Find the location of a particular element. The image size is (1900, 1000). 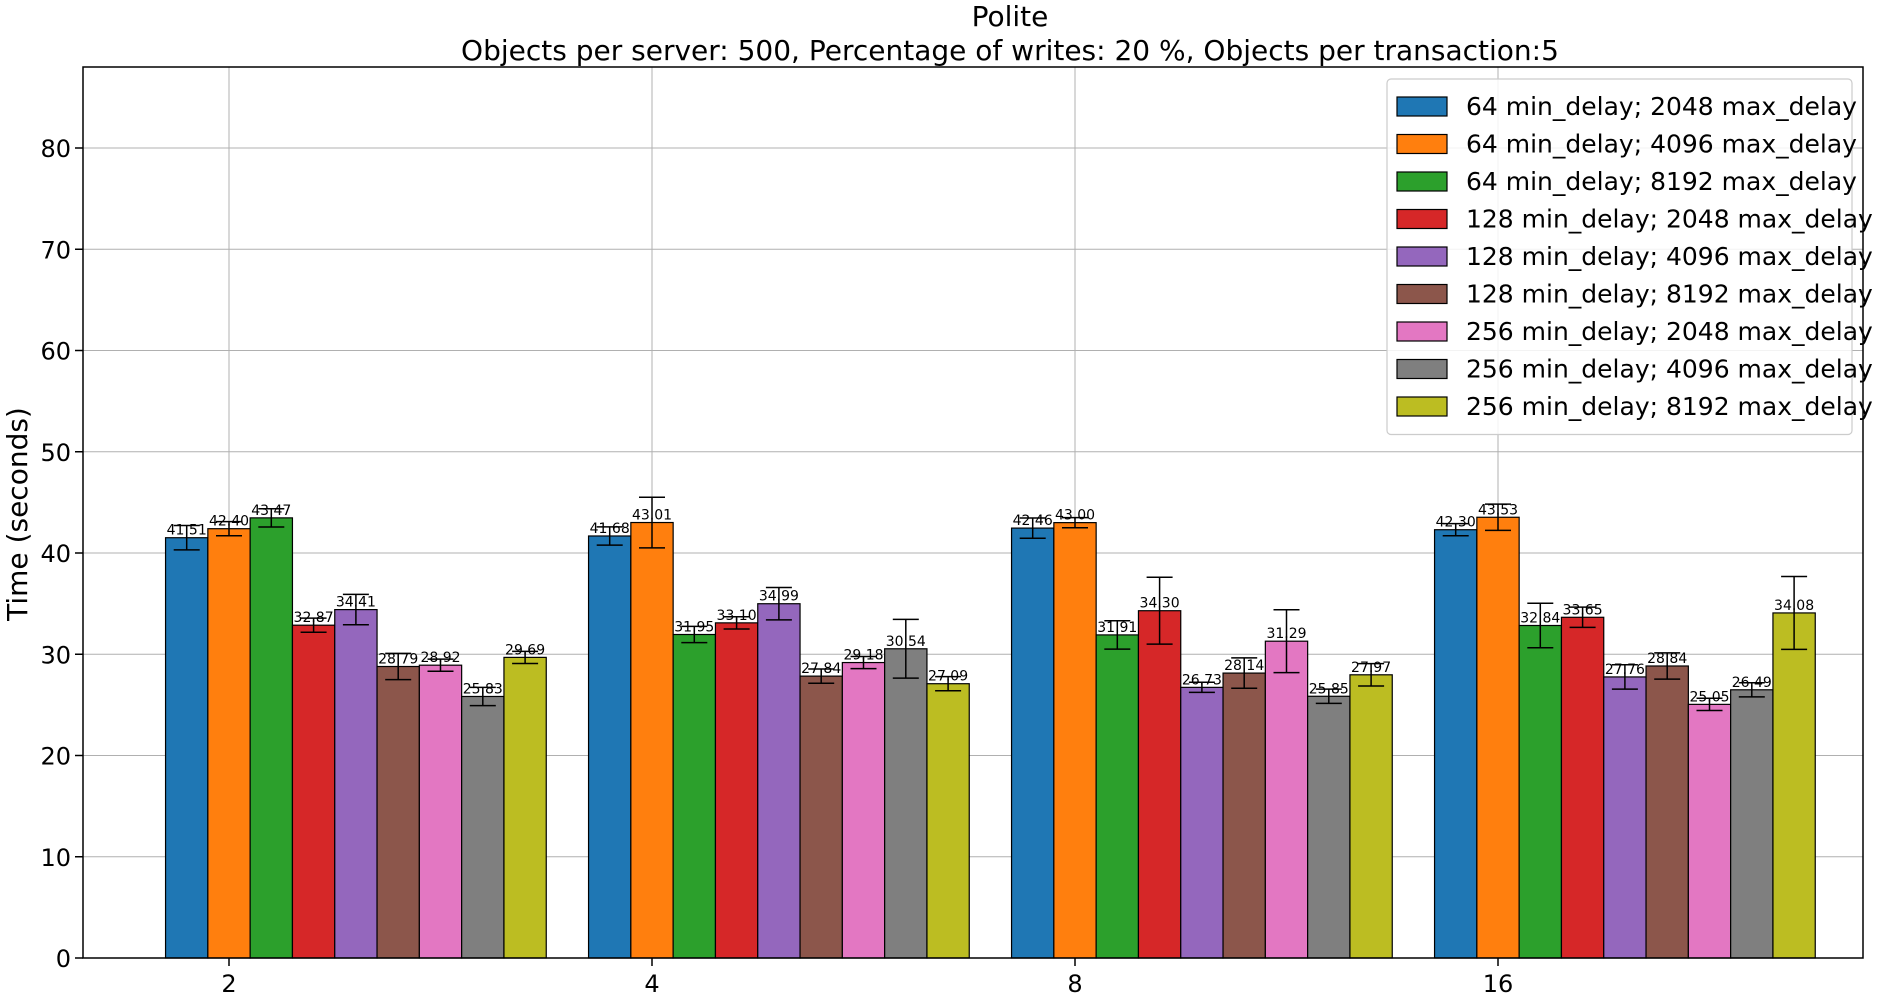

data-label: 27.76 is located at coordinates (1625, 670).